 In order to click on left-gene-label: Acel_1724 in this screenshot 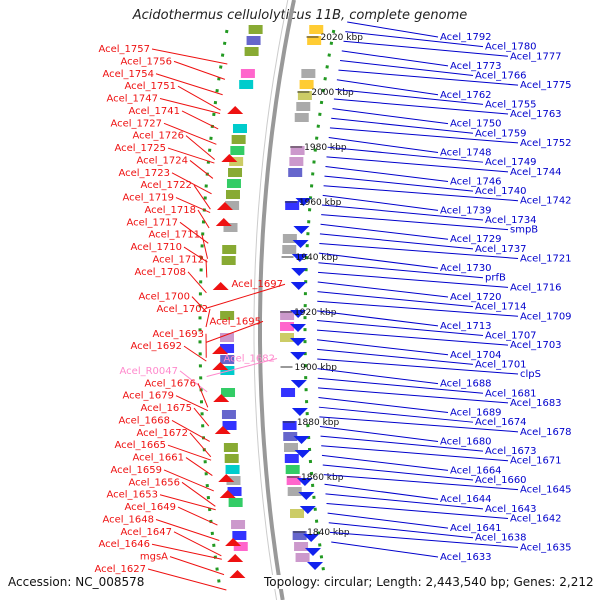, I will do `click(162, 160)`.